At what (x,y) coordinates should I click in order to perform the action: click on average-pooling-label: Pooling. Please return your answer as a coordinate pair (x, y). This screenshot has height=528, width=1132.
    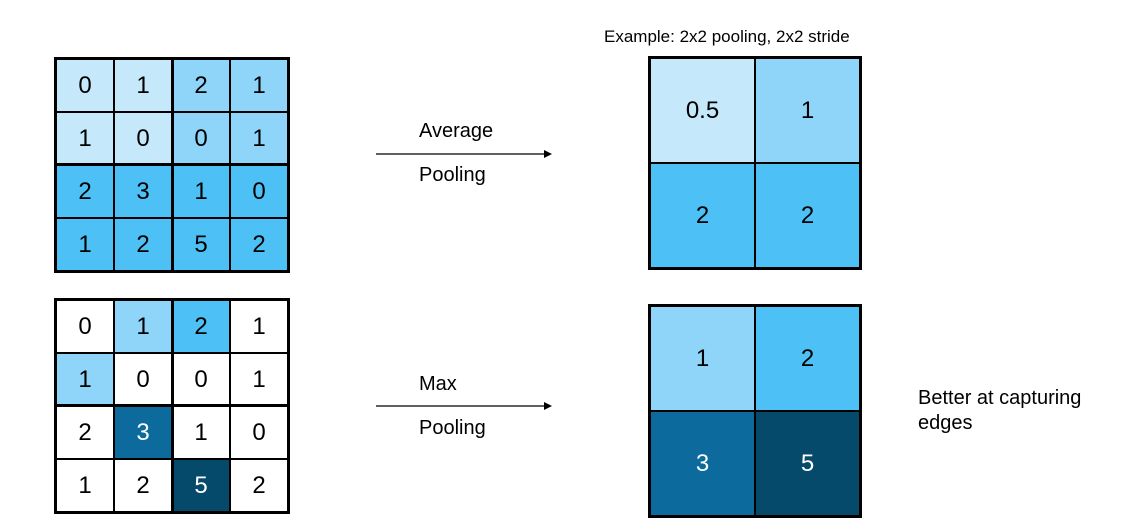
    Looking at the image, I should click on (452, 175).